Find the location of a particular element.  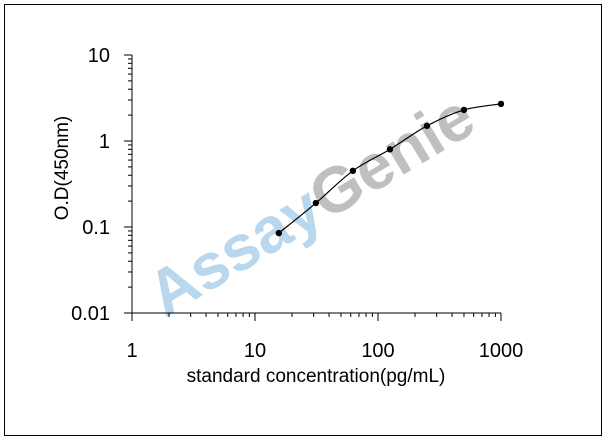

x-tick-label: 100 is located at coordinates (377, 351).